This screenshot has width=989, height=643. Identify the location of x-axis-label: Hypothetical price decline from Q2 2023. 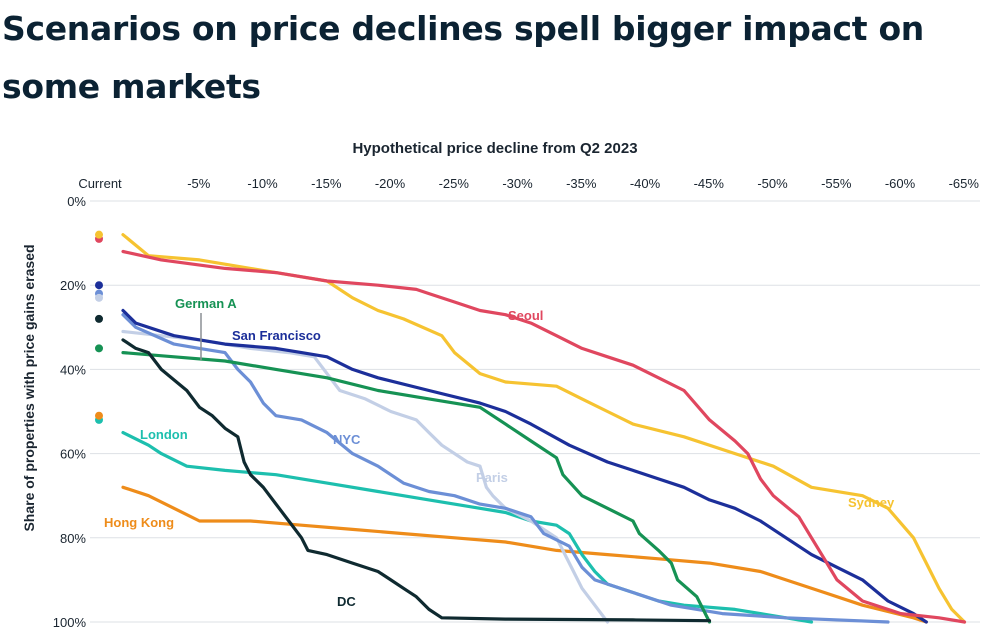
(494, 148).